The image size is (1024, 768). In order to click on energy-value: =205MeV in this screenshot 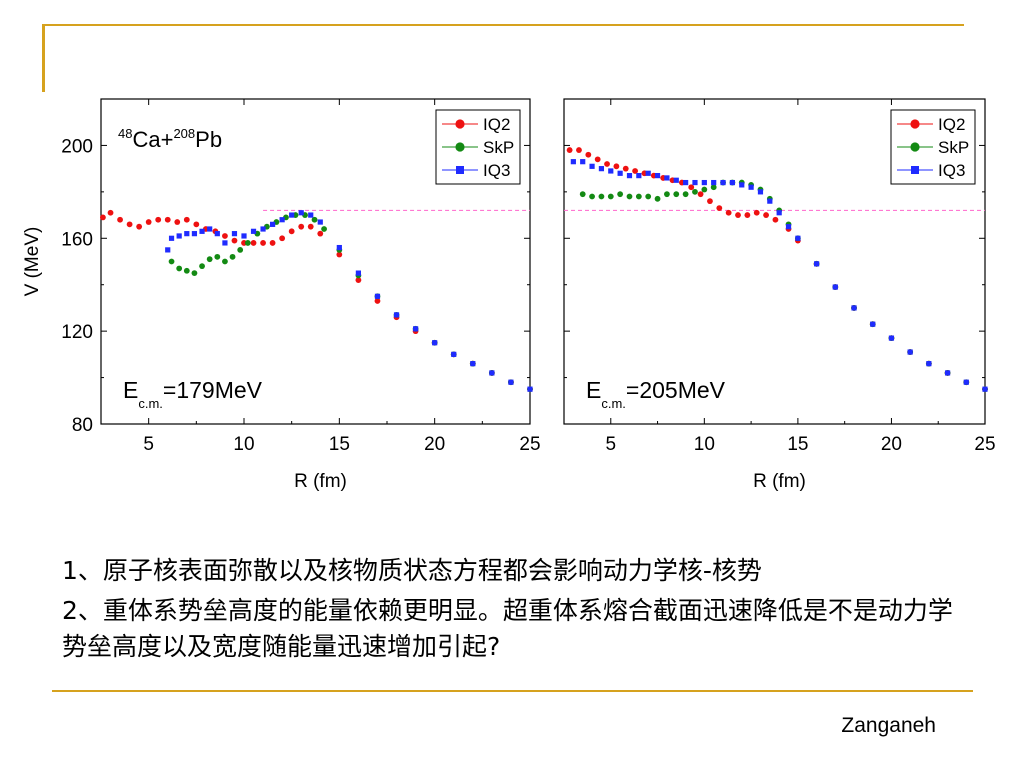, I will do `click(676, 390)`.